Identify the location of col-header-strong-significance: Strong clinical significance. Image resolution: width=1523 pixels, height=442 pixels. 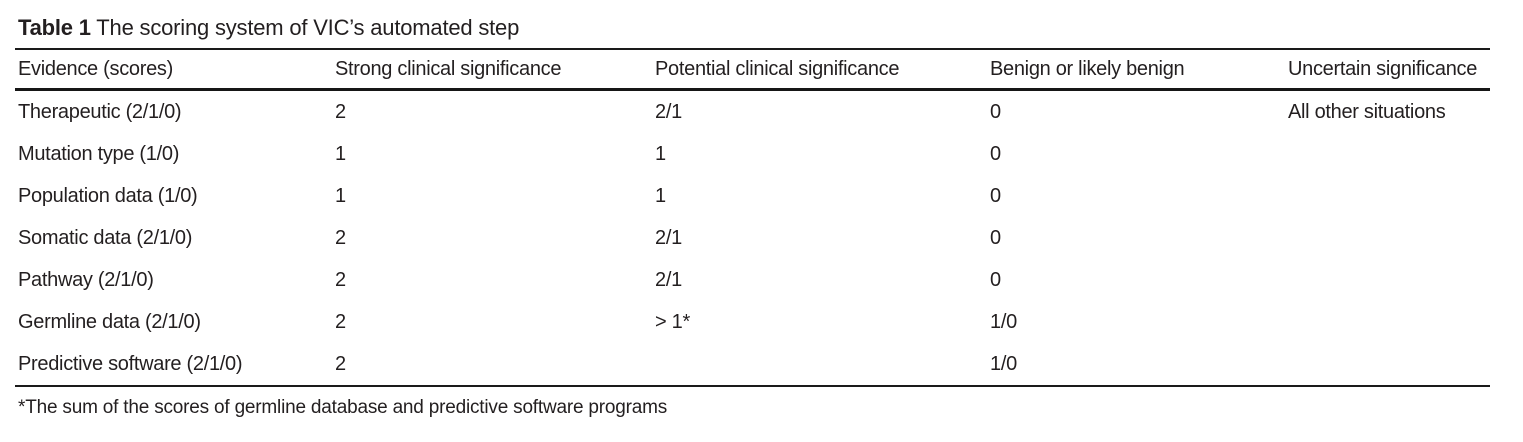
(495, 70).